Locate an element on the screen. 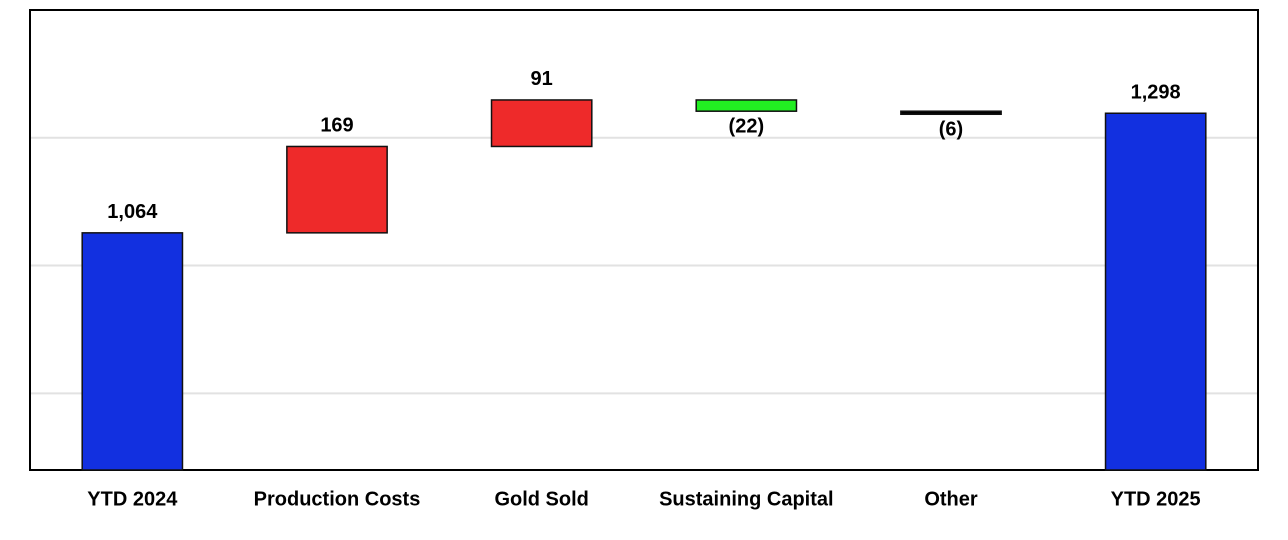  x-tick-label: Other is located at coordinates (951, 499).